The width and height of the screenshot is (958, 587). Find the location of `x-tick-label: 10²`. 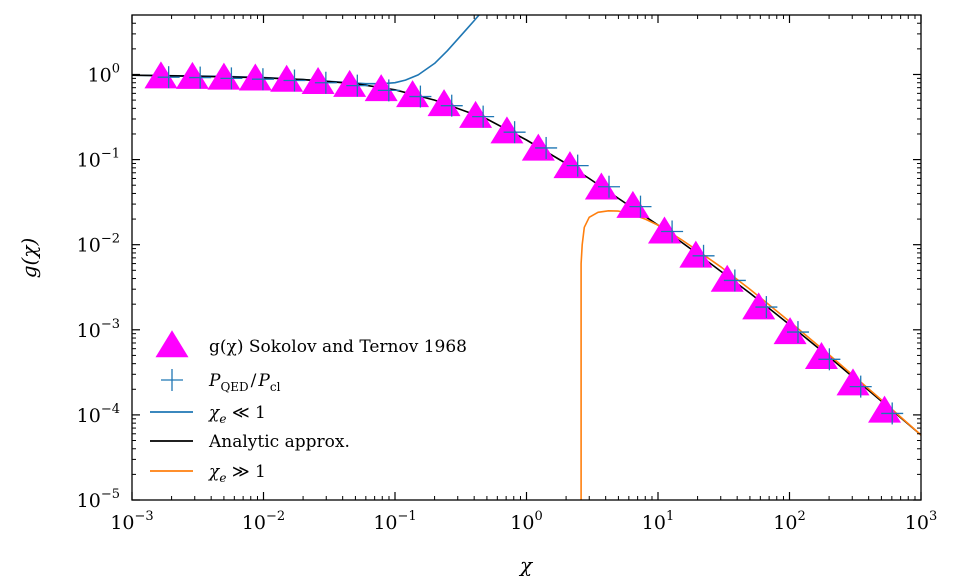

x-tick-label: 10² is located at coordinates (789, 521).